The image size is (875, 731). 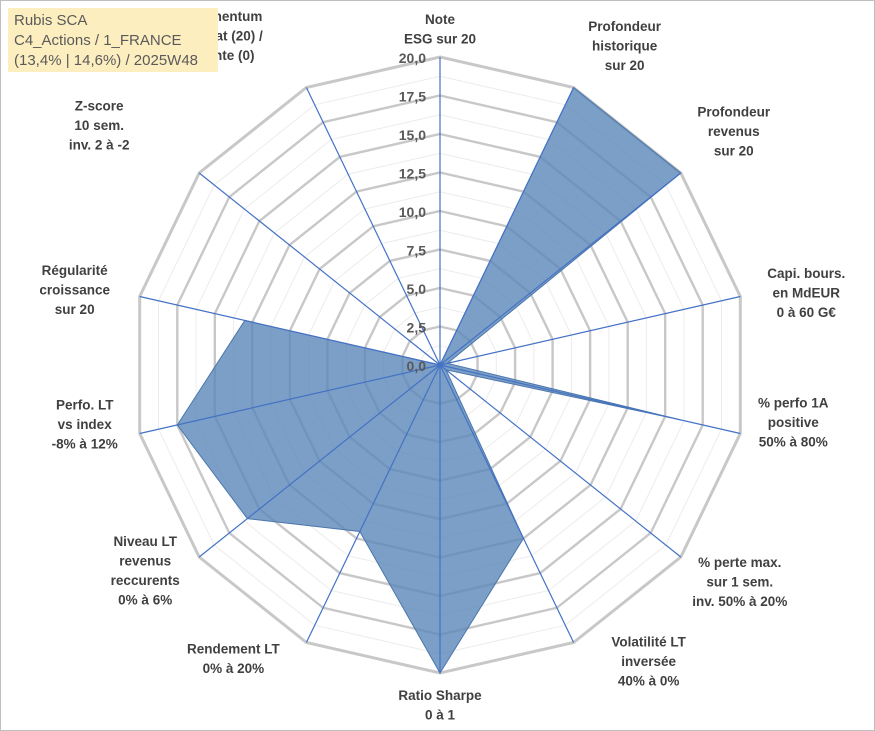 What do you see at coordinates (412, 135) in the screenshot?
I see `tick-label: 15,0` at bounding box center [412, 135].